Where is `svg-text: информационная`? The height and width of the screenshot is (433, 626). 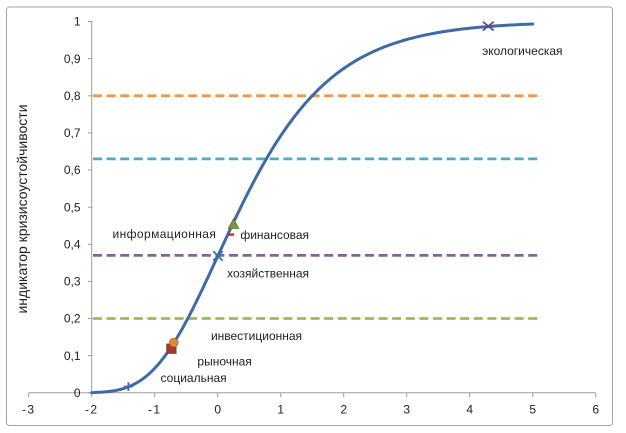 svg-text: информационная is located at coordinates (165, 234).